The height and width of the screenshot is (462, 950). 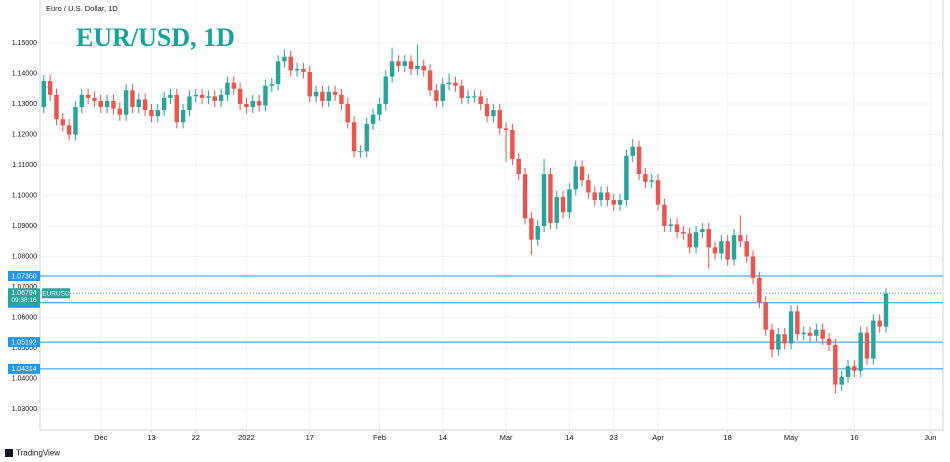 What do you see at coordinates (791, 437) in the screenshot?
I see `x-tick-label: May` at bounding box center [791, 437].